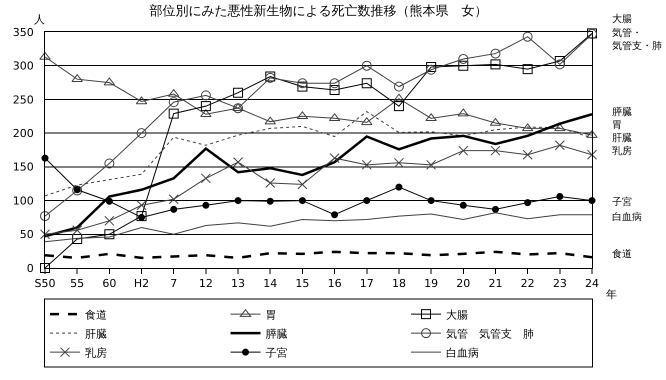 The height and width of the screenshot is (380, 666). Describe the element at coordinates (622, 112) in the screenshot. I see `text: 膵臓` at that location.